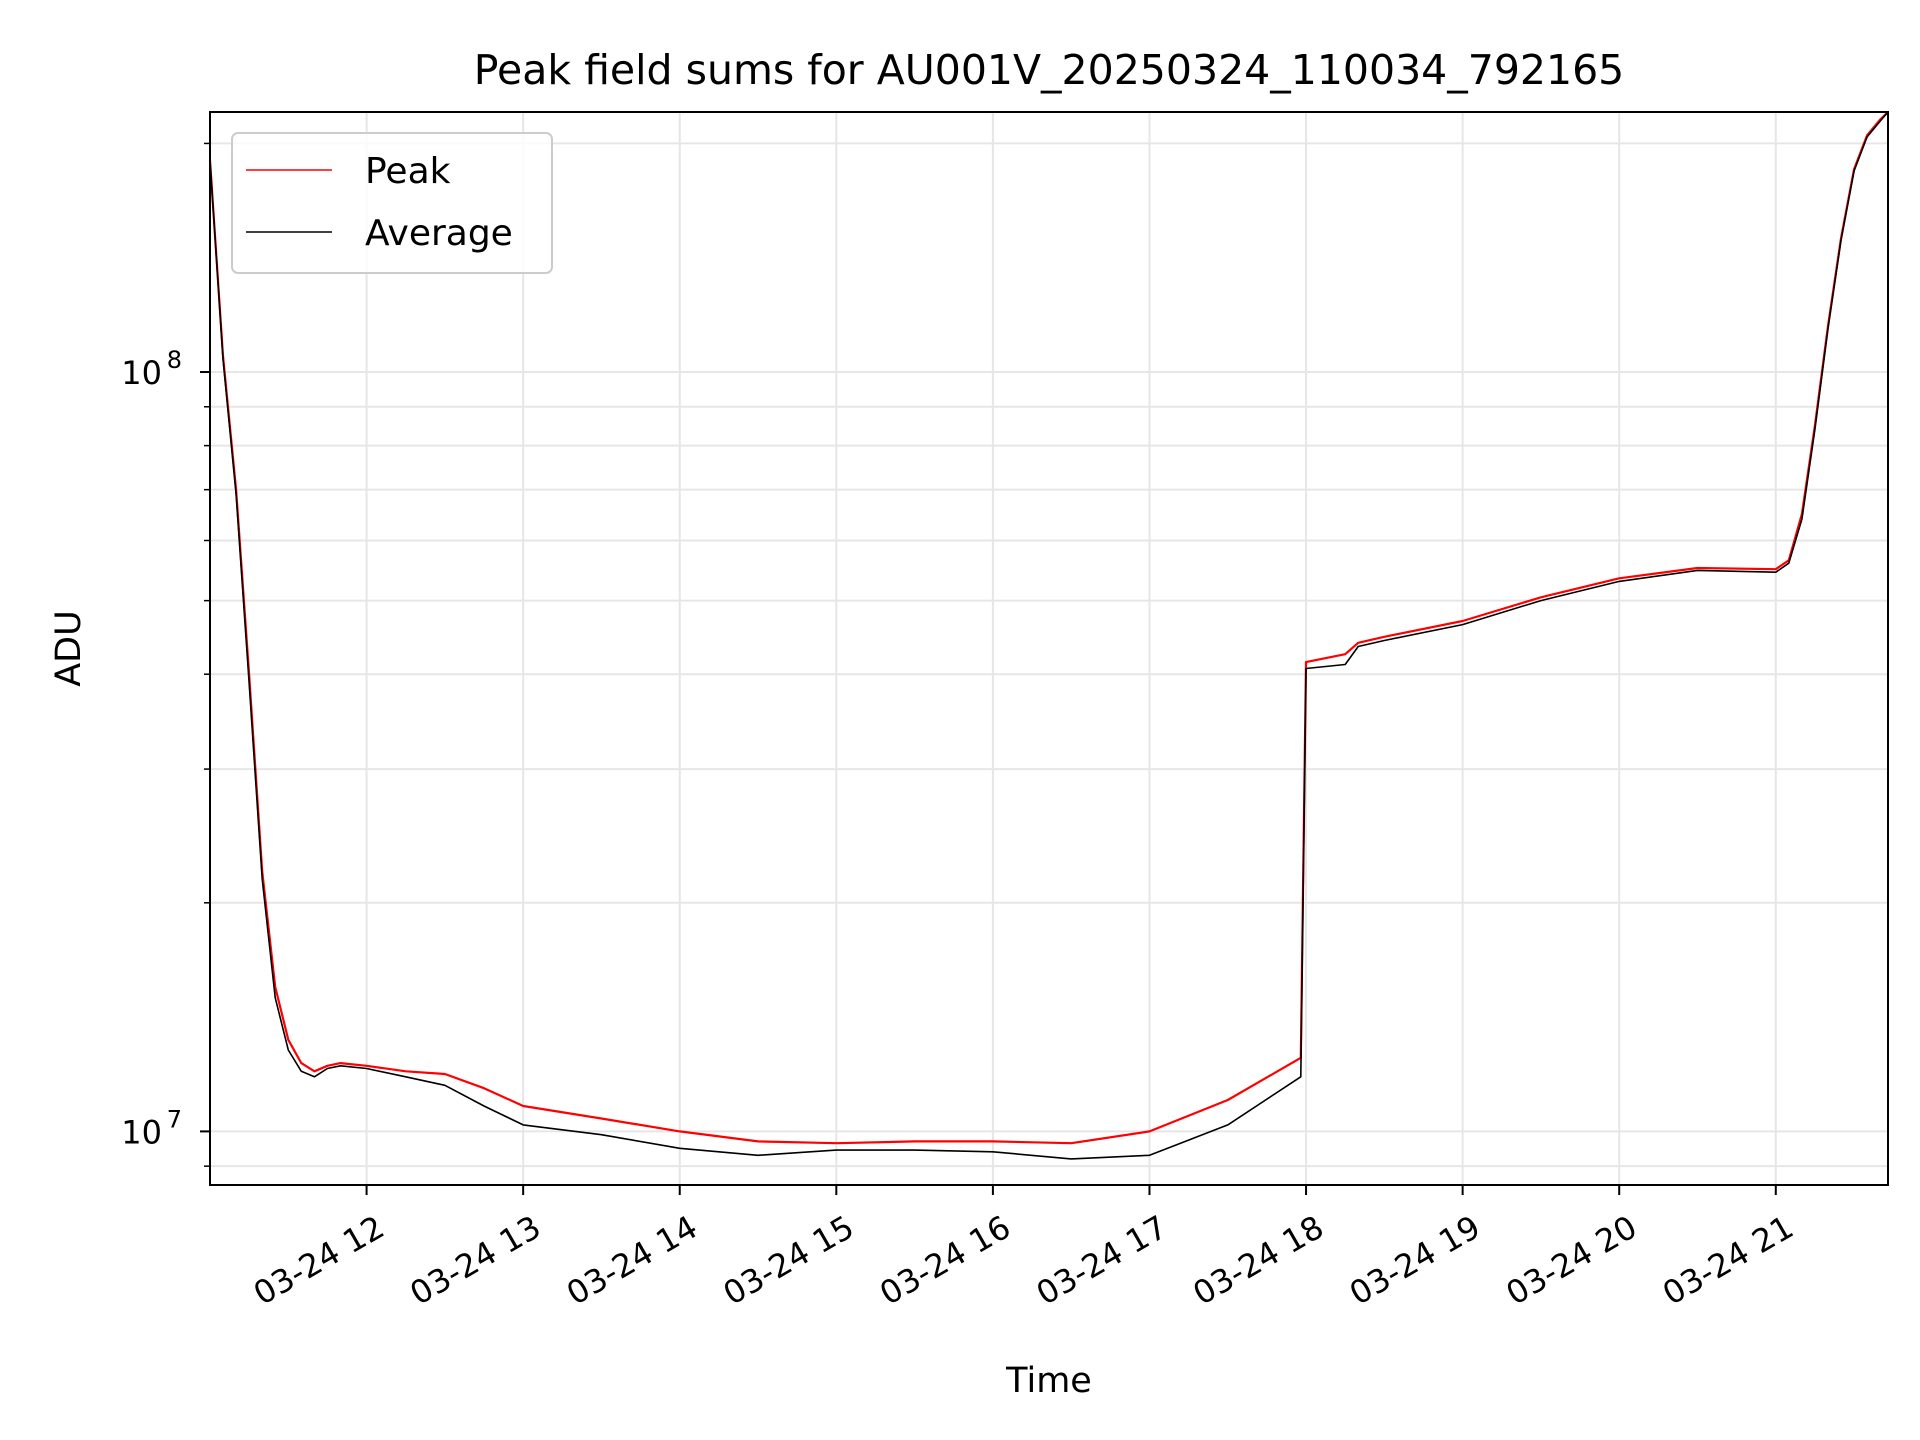 The width and height of the screenshot is (1920, 1440). I want to click on legend: Peak Average, so click(392, 203).